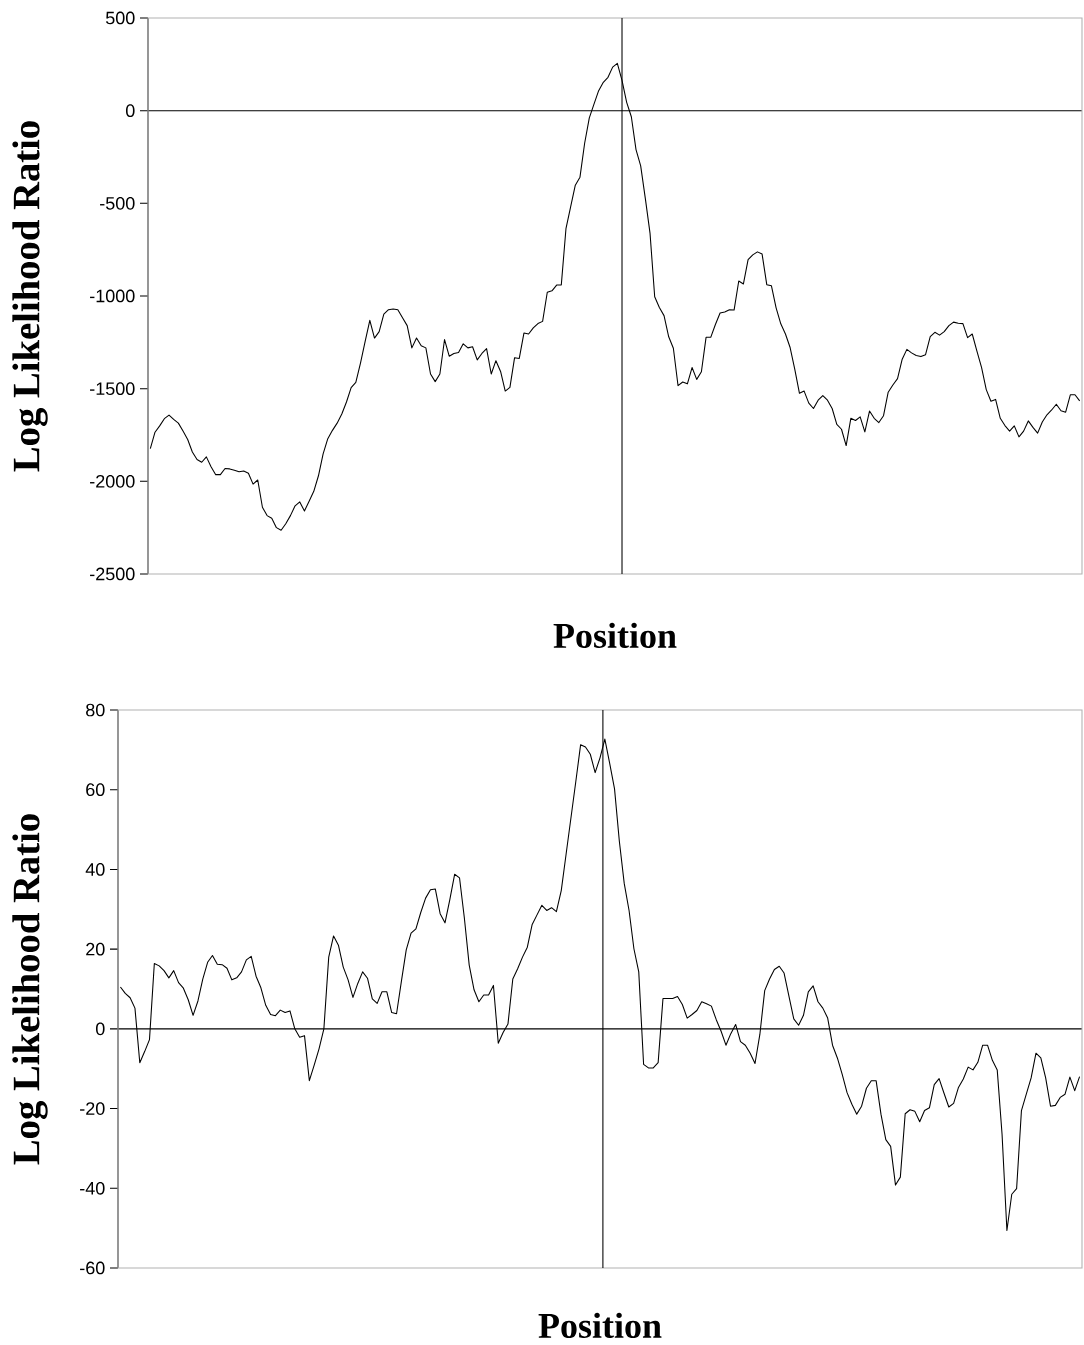  Describe the element at coordinates (120, 18) in the screenshot. I see `y-tick-label: 500` at that location.